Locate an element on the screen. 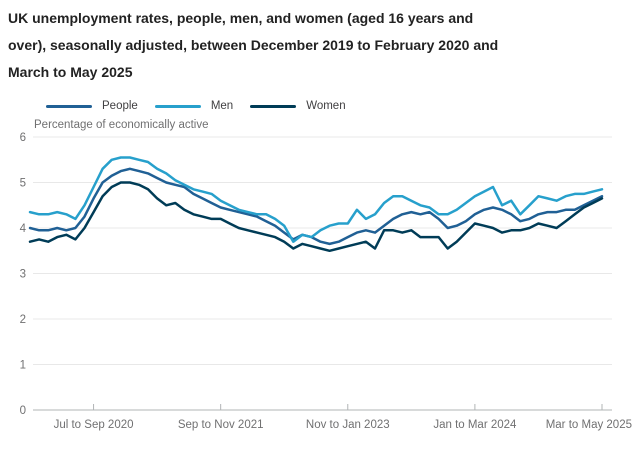  legend-item-people: People is located at coordinates (92, 106).